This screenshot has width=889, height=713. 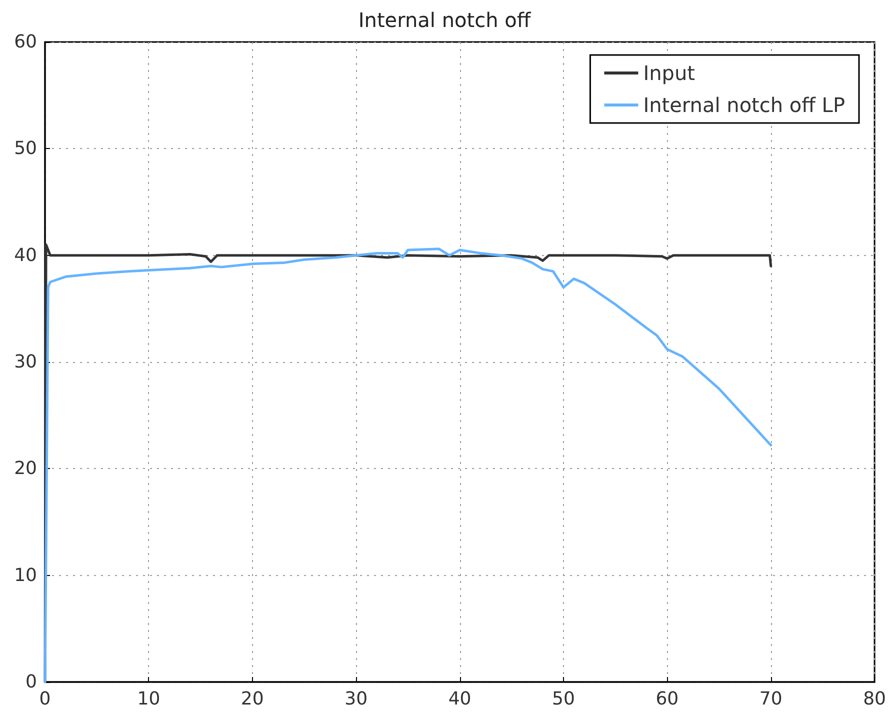 I want to click on y-tick-label: 30, so click(x=25, y=362).